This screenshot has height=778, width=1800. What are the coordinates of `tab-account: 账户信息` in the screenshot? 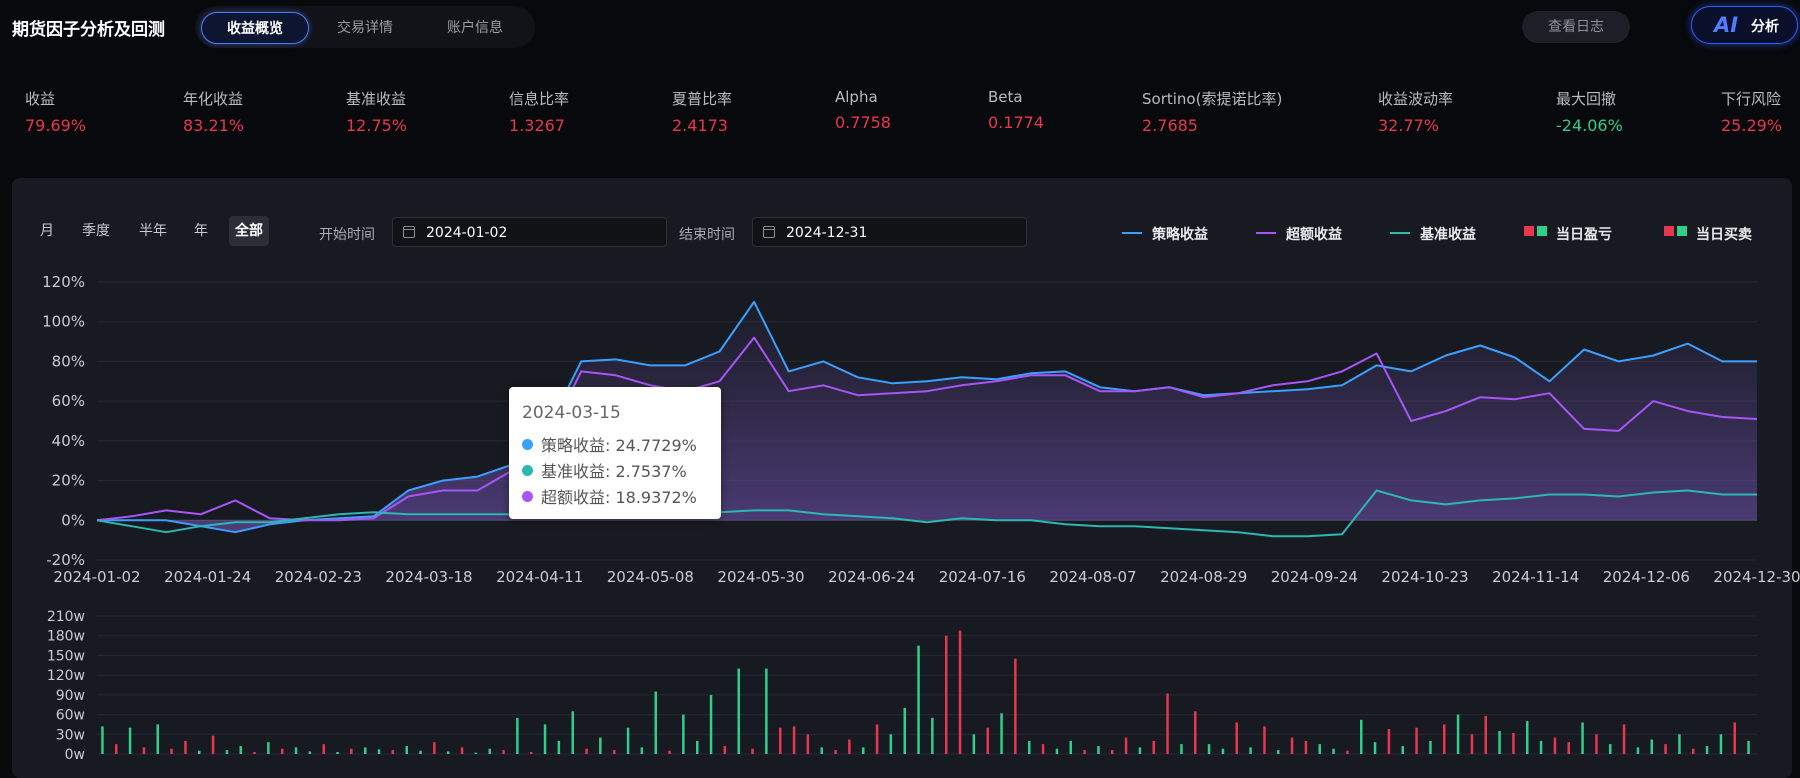 It's located at (475, 28).